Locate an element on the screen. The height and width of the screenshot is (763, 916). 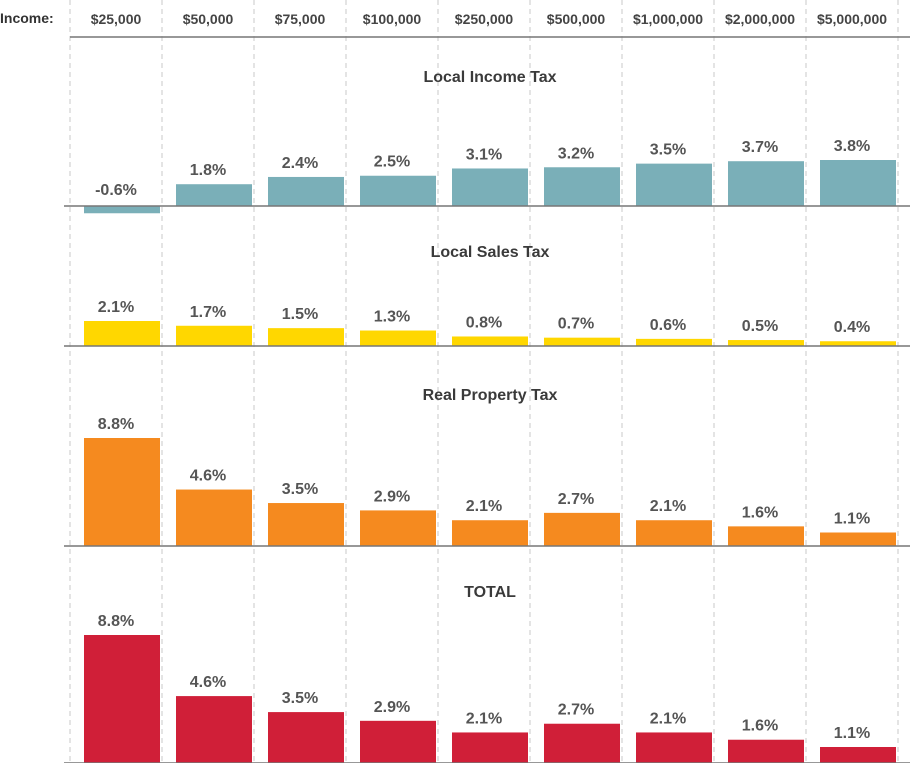
income-tick-label: $5,000,000 is located at coordinates (852, 19).